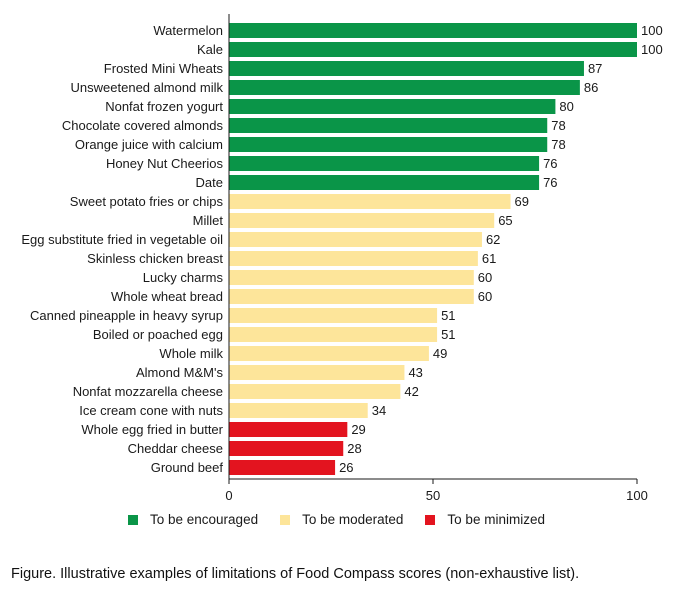 The height and width of the screenshot is (597, 680). Describe the element at coordinates (433, 495) in the screenshot. I see `x-tick-label: 50` at that location.